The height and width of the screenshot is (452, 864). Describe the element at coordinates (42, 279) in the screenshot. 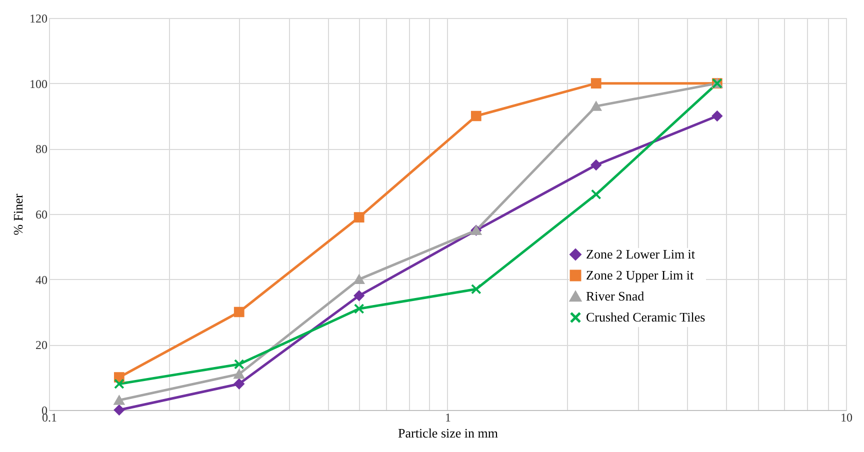

I see `y-tick-label: 40` at that location.